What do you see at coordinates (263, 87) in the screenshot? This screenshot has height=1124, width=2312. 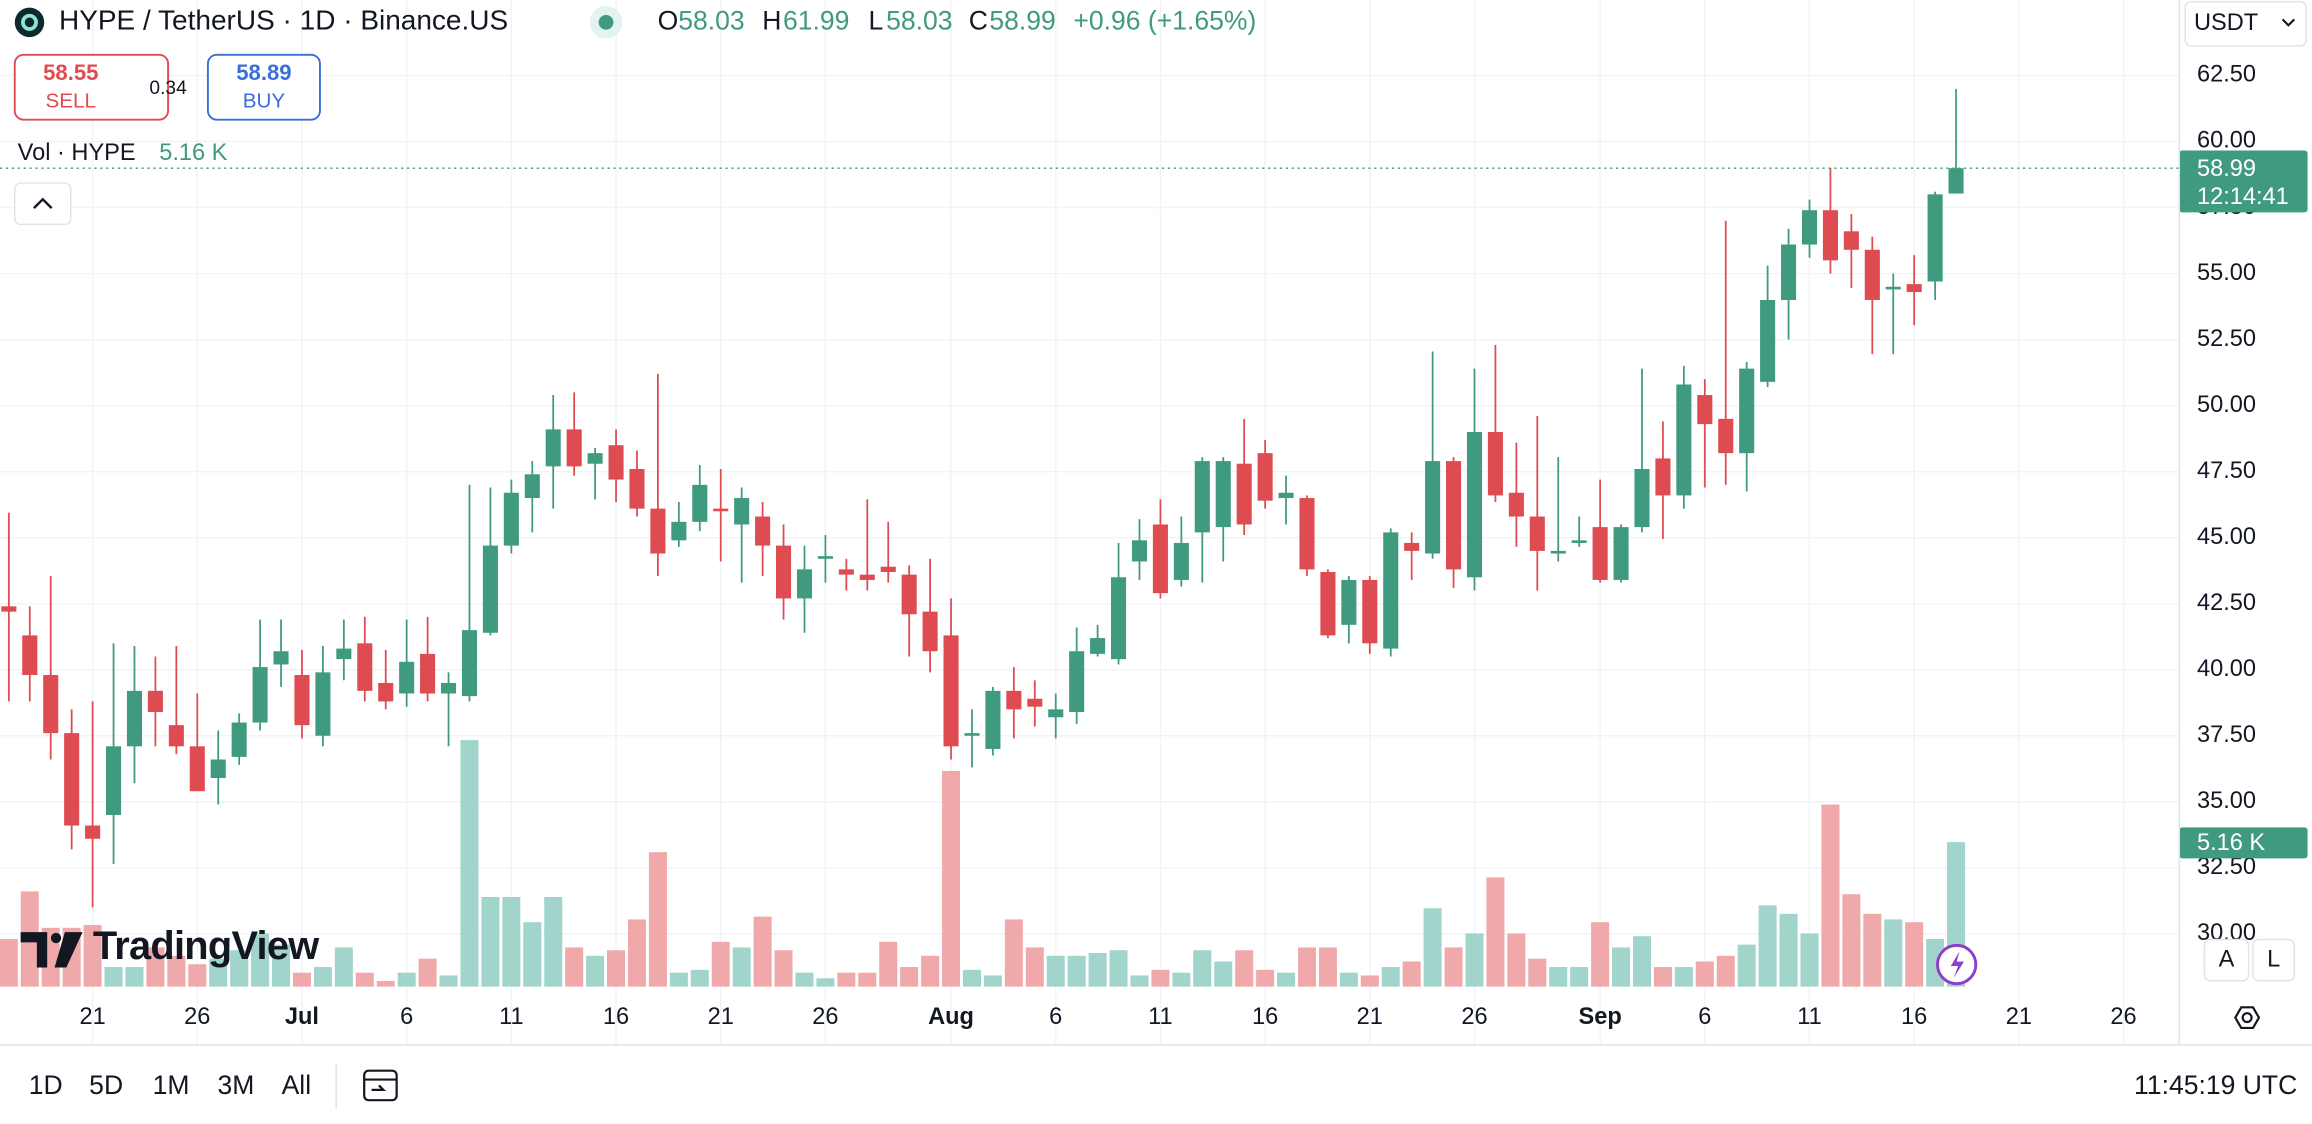 I see `buy-button` at bounding box center [263, 87].